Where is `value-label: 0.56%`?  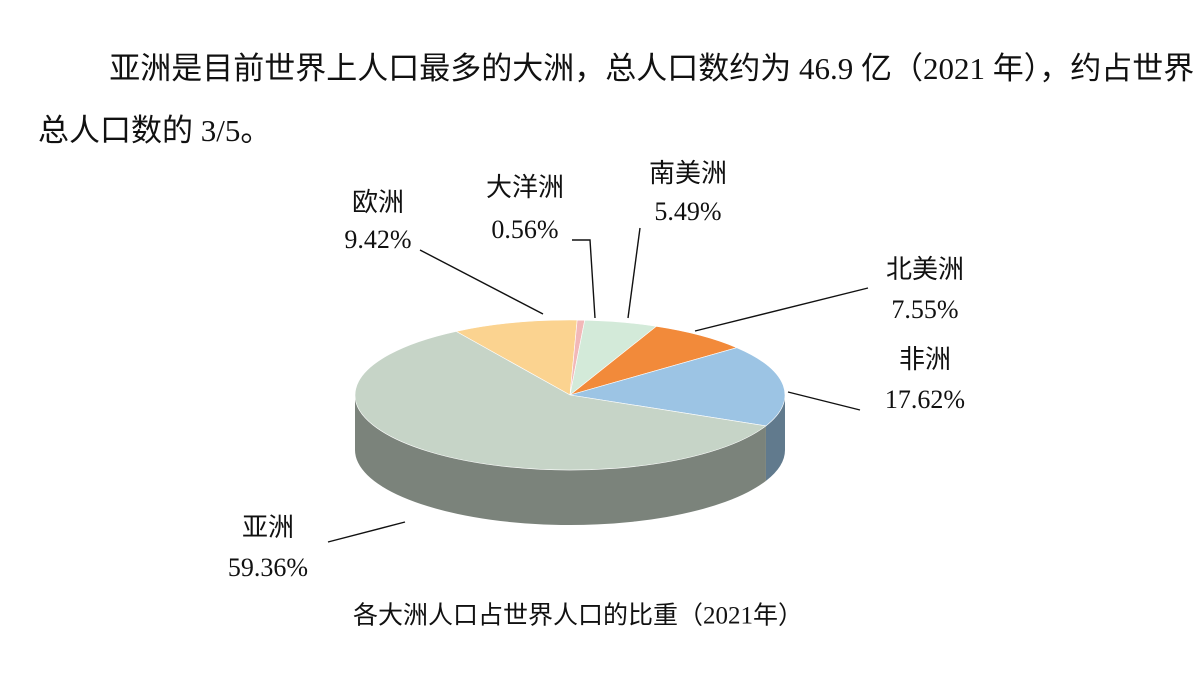
value-label: 0.56% is located at coordinates (524, 229).